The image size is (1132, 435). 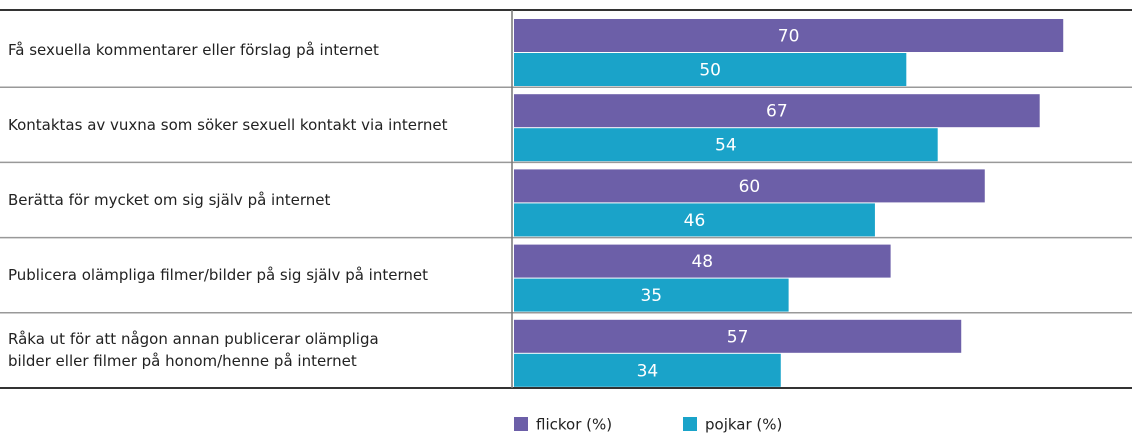 I want to click on value-label: 70, so click(x=789, y=37).